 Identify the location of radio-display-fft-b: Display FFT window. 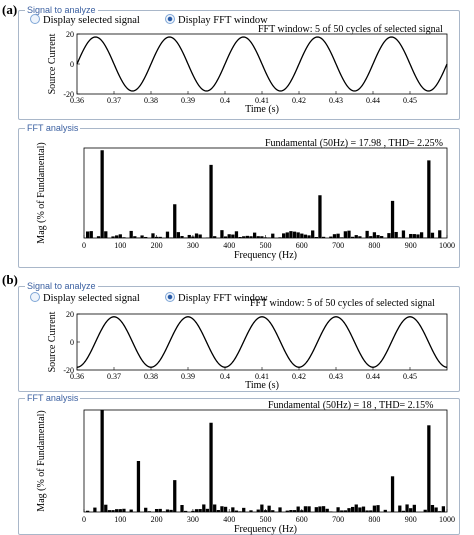
(216, 298).